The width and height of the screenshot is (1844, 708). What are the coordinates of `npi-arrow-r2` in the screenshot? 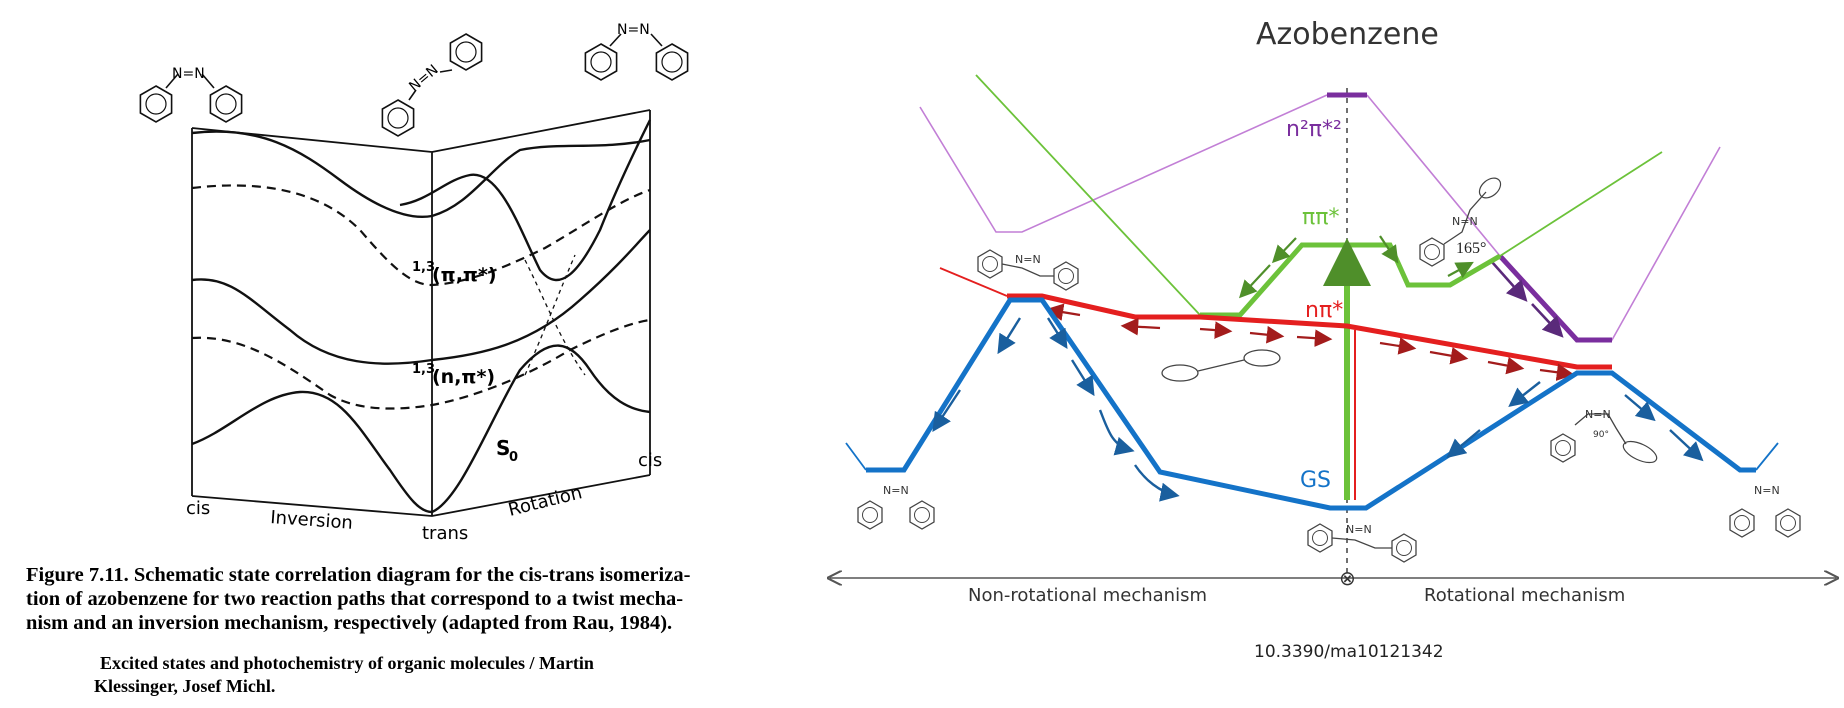 It's located at (1449, 356).